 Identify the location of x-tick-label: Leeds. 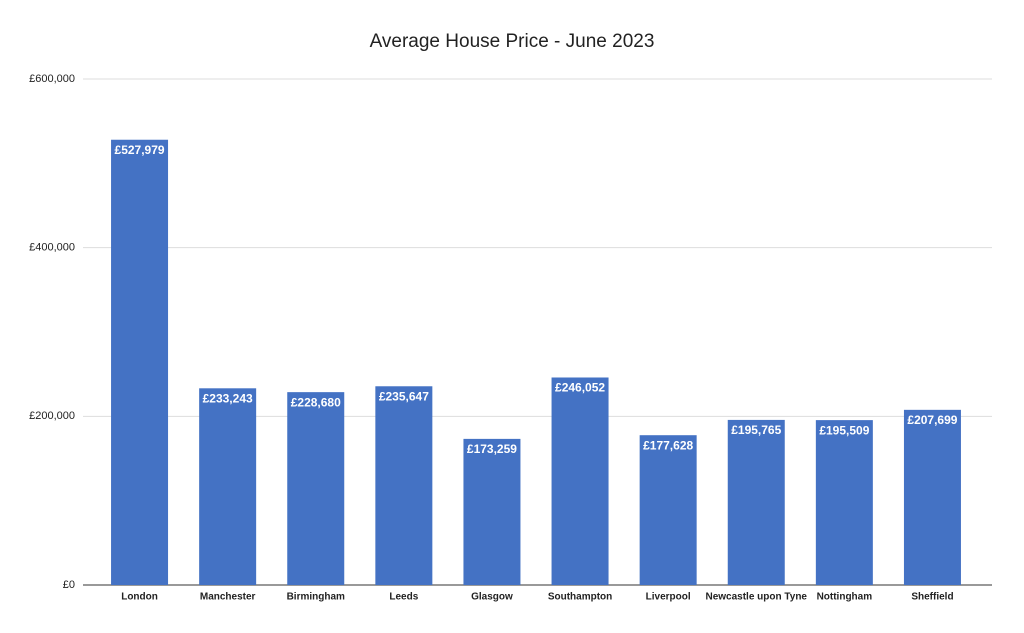
(403, 597).